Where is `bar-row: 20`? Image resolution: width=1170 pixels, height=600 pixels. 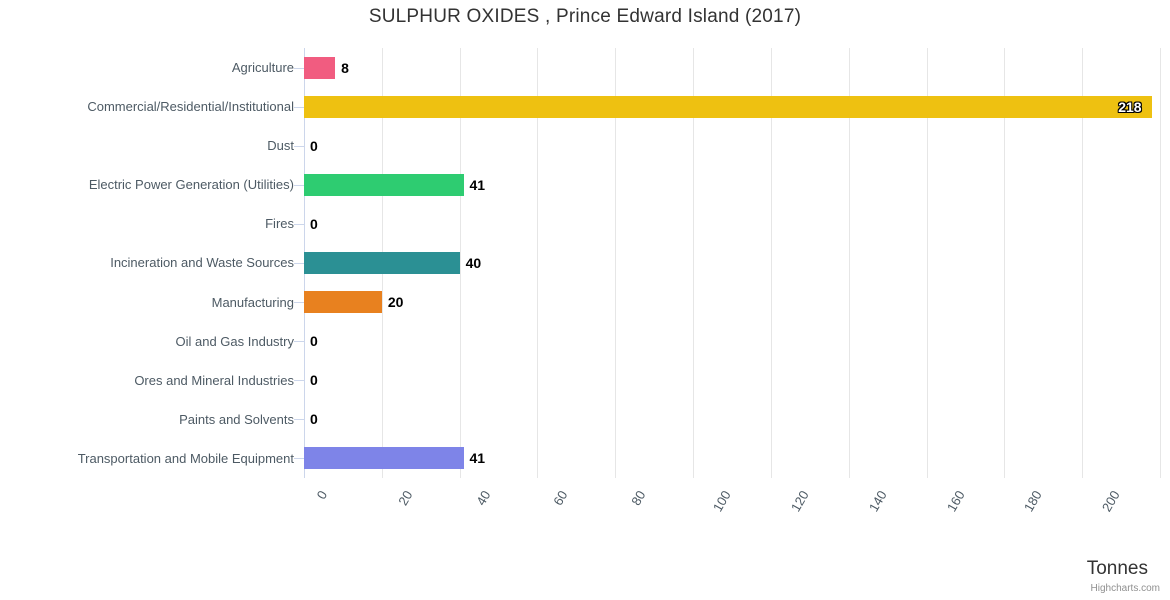
bar-row: 20 is located at coordinates (732, 302).